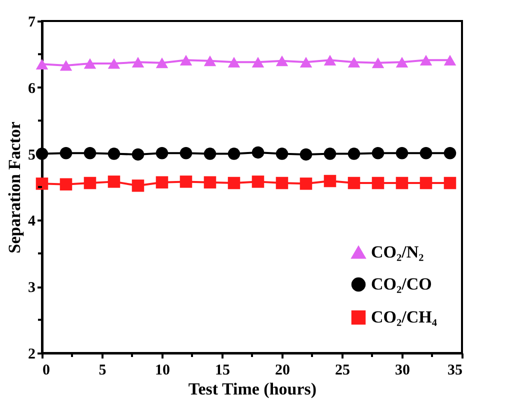 The width and height of the screenshot is (509, 412). I want to click on y-axis-title: Separation Factor, so click(14, 187).